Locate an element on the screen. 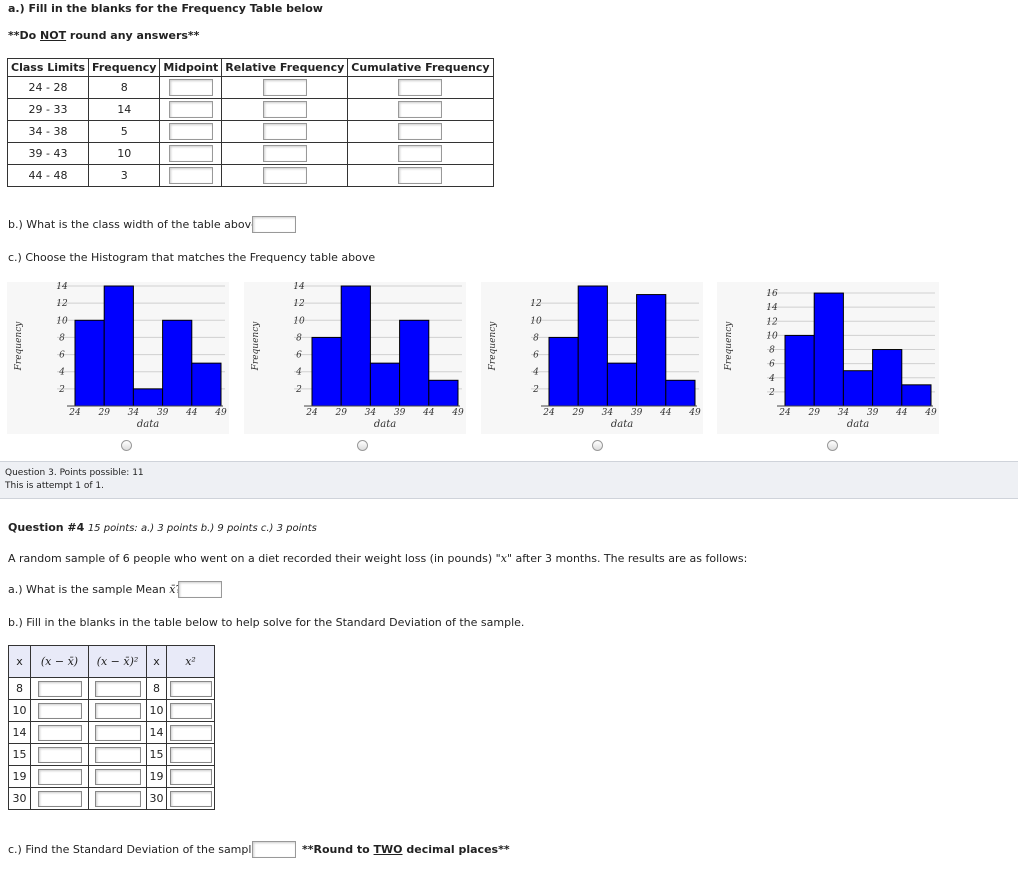 Image resolution: width=1018 pixels, height=869 pixels. table-row: 34 - 38 5 is located at coordinates (250, 131).